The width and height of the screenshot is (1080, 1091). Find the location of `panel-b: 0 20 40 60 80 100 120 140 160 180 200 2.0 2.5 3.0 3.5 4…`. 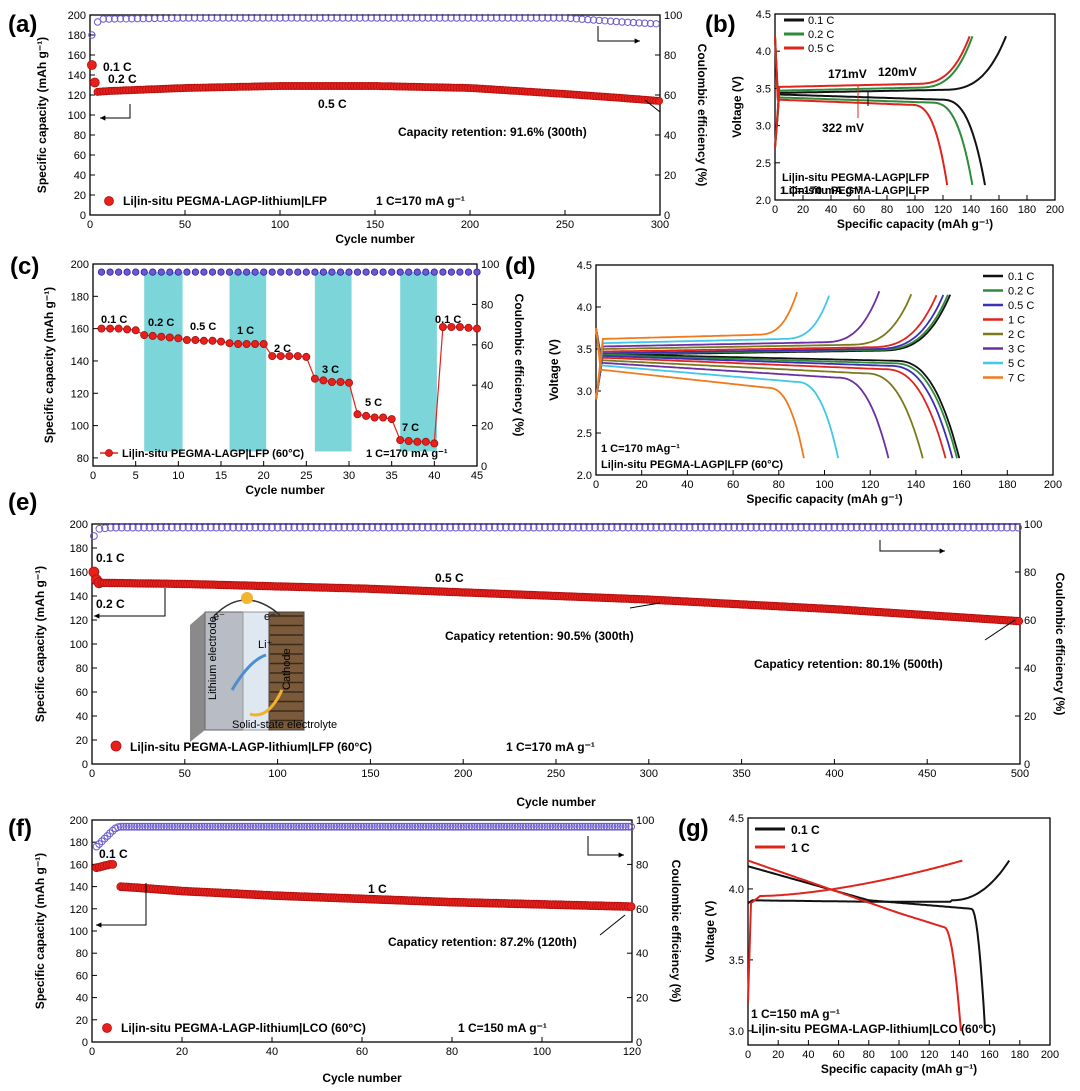

panel-b: 0 20 40 60 80 100 120 140 160 180 200 2.0 2.5 3.0 3.5 4… is located at coordinates (884, 120).